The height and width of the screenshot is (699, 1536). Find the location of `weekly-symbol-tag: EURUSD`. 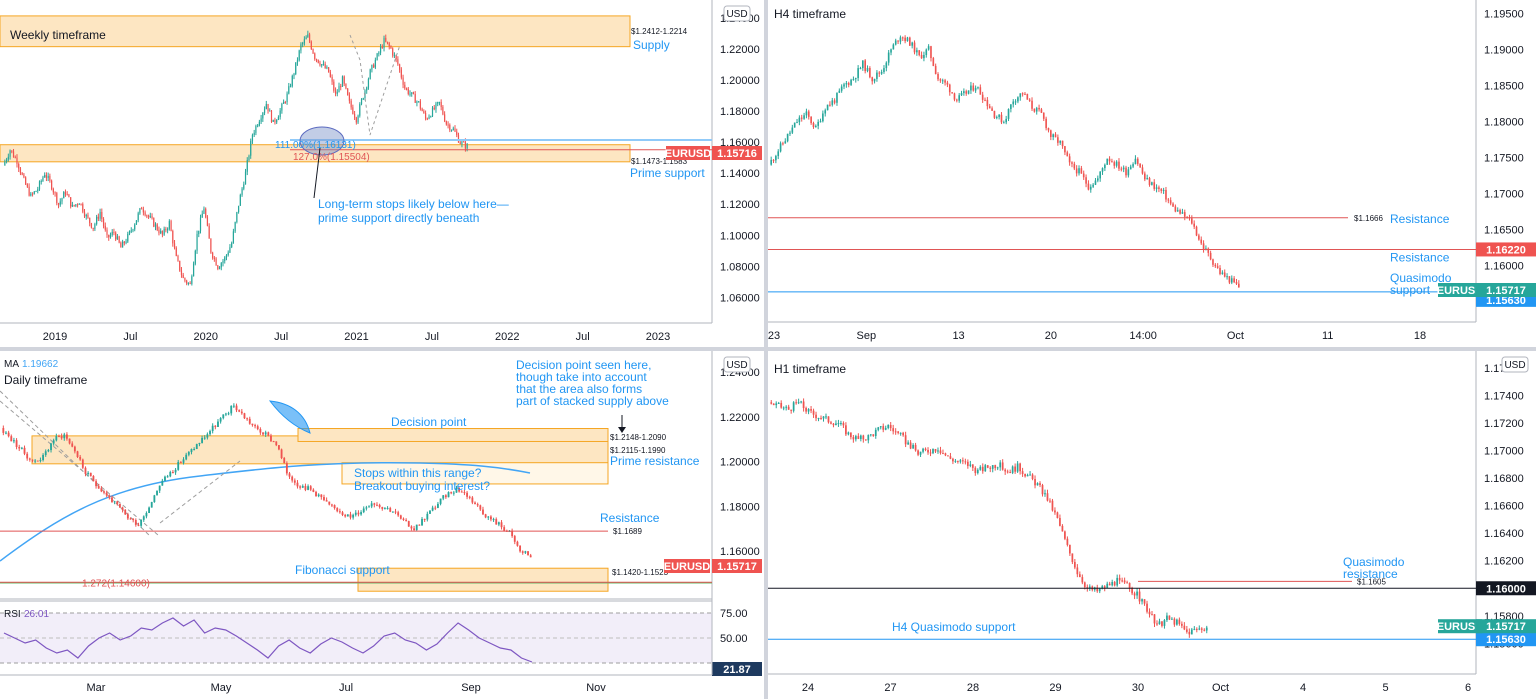

weekly-symbol-tag: EURUSD is located at coordinates (688, 154).